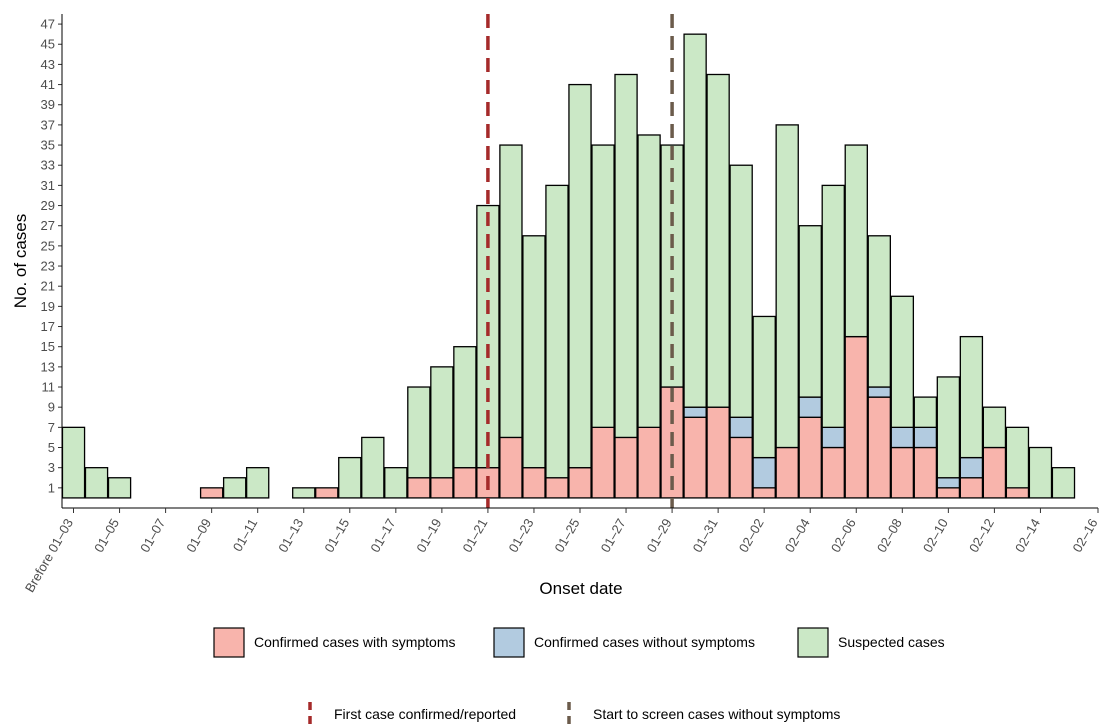  What do you see at coordinates (48, 84) in the screenshot?
I see `y-tick-label: 41` at bounding box center [48, 84].